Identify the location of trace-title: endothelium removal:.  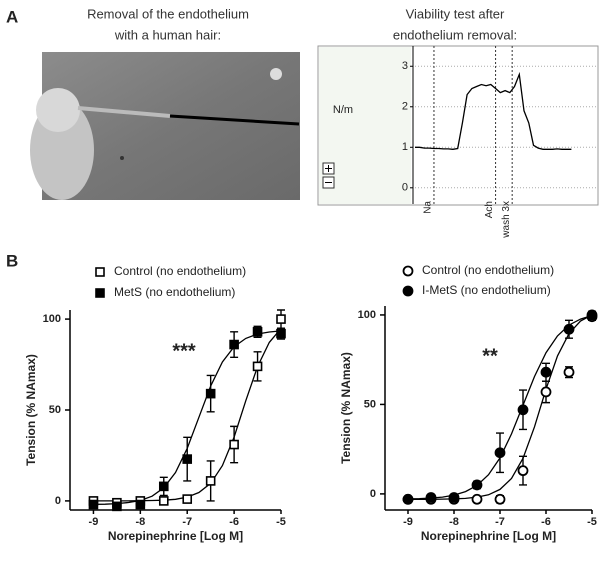
(455, 34).